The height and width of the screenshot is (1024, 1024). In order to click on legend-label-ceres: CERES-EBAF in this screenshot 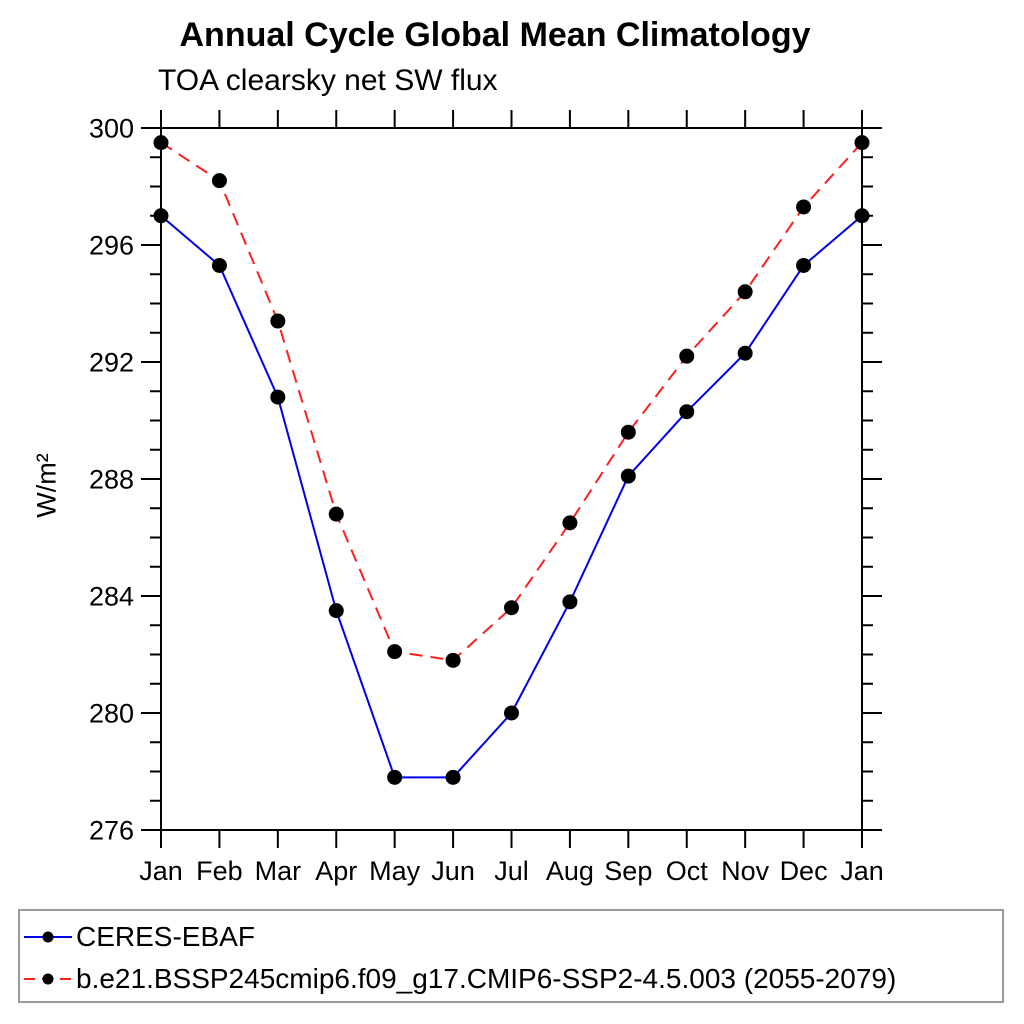, I will do `click(165, 936)`.